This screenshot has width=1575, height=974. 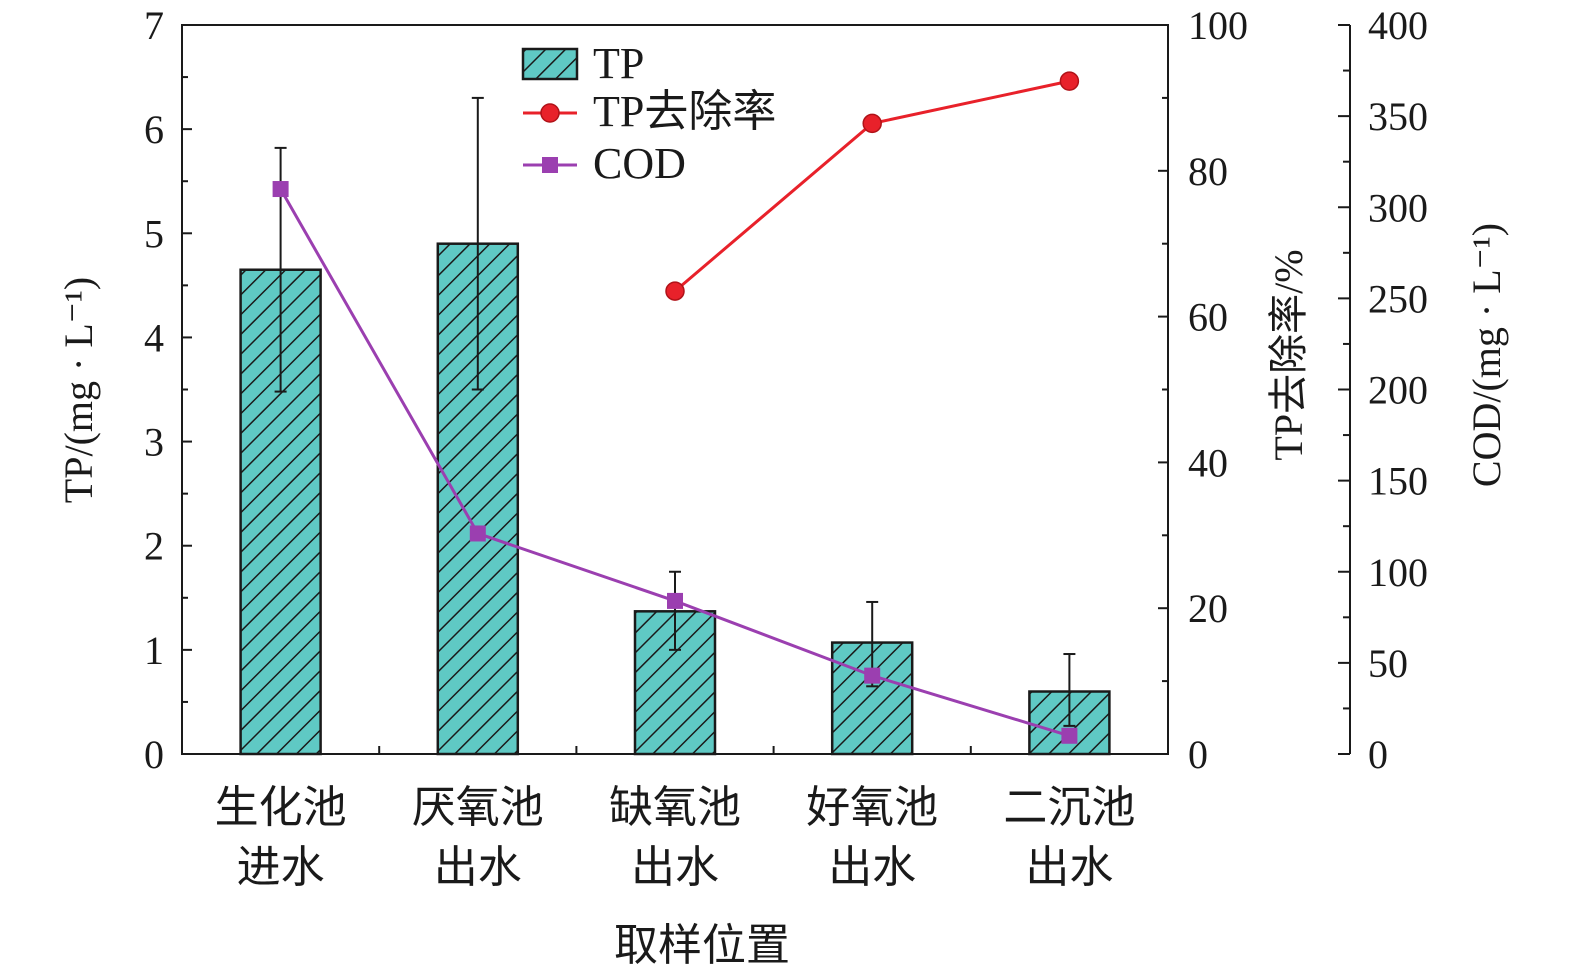 What do you see at coordinates (478, 499) in the screenshot?
I see `tp-bar` at bounding box center [478, 499].